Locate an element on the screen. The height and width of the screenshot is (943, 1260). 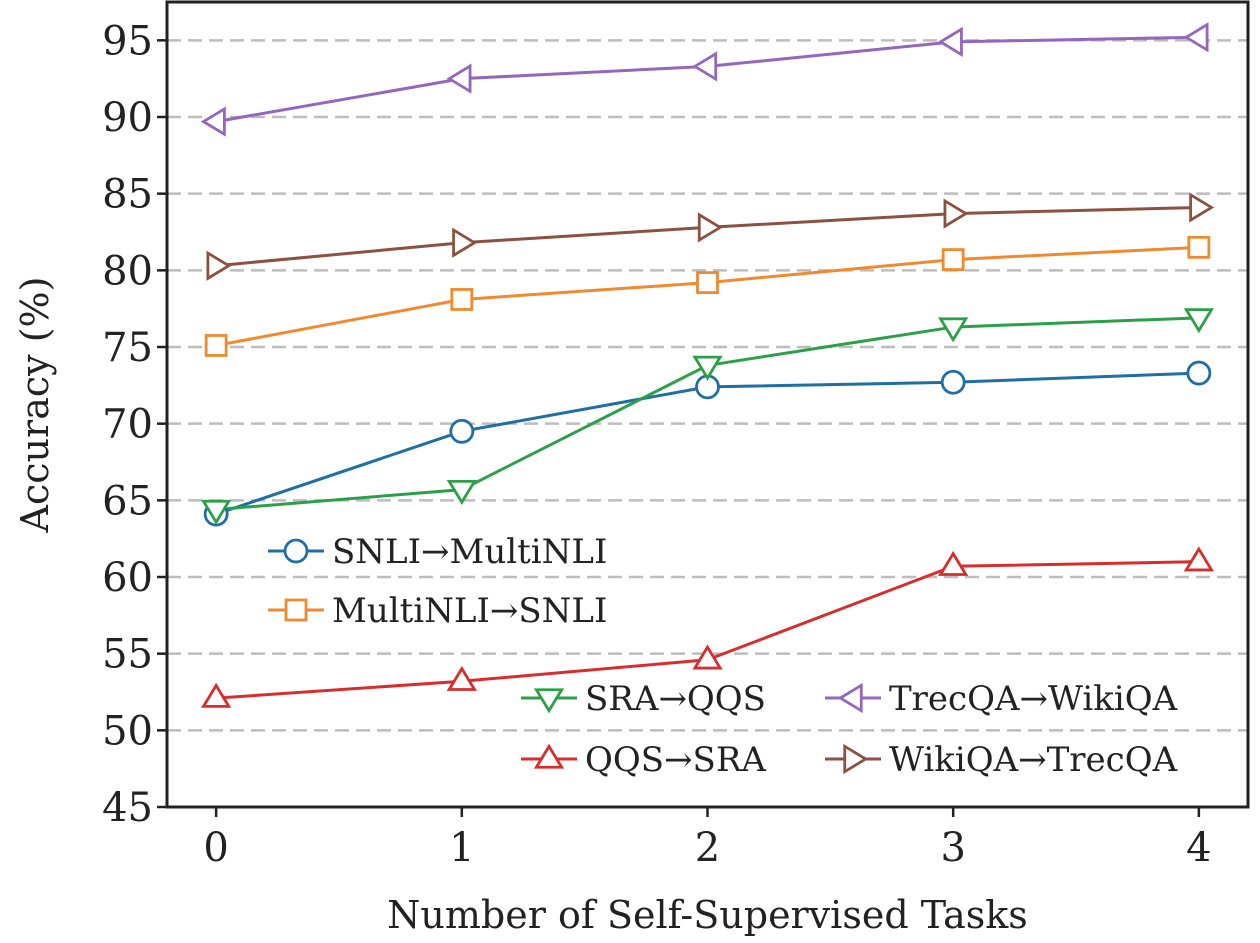
x-tick-label-1: 1 is located at coordinates (461, 848).